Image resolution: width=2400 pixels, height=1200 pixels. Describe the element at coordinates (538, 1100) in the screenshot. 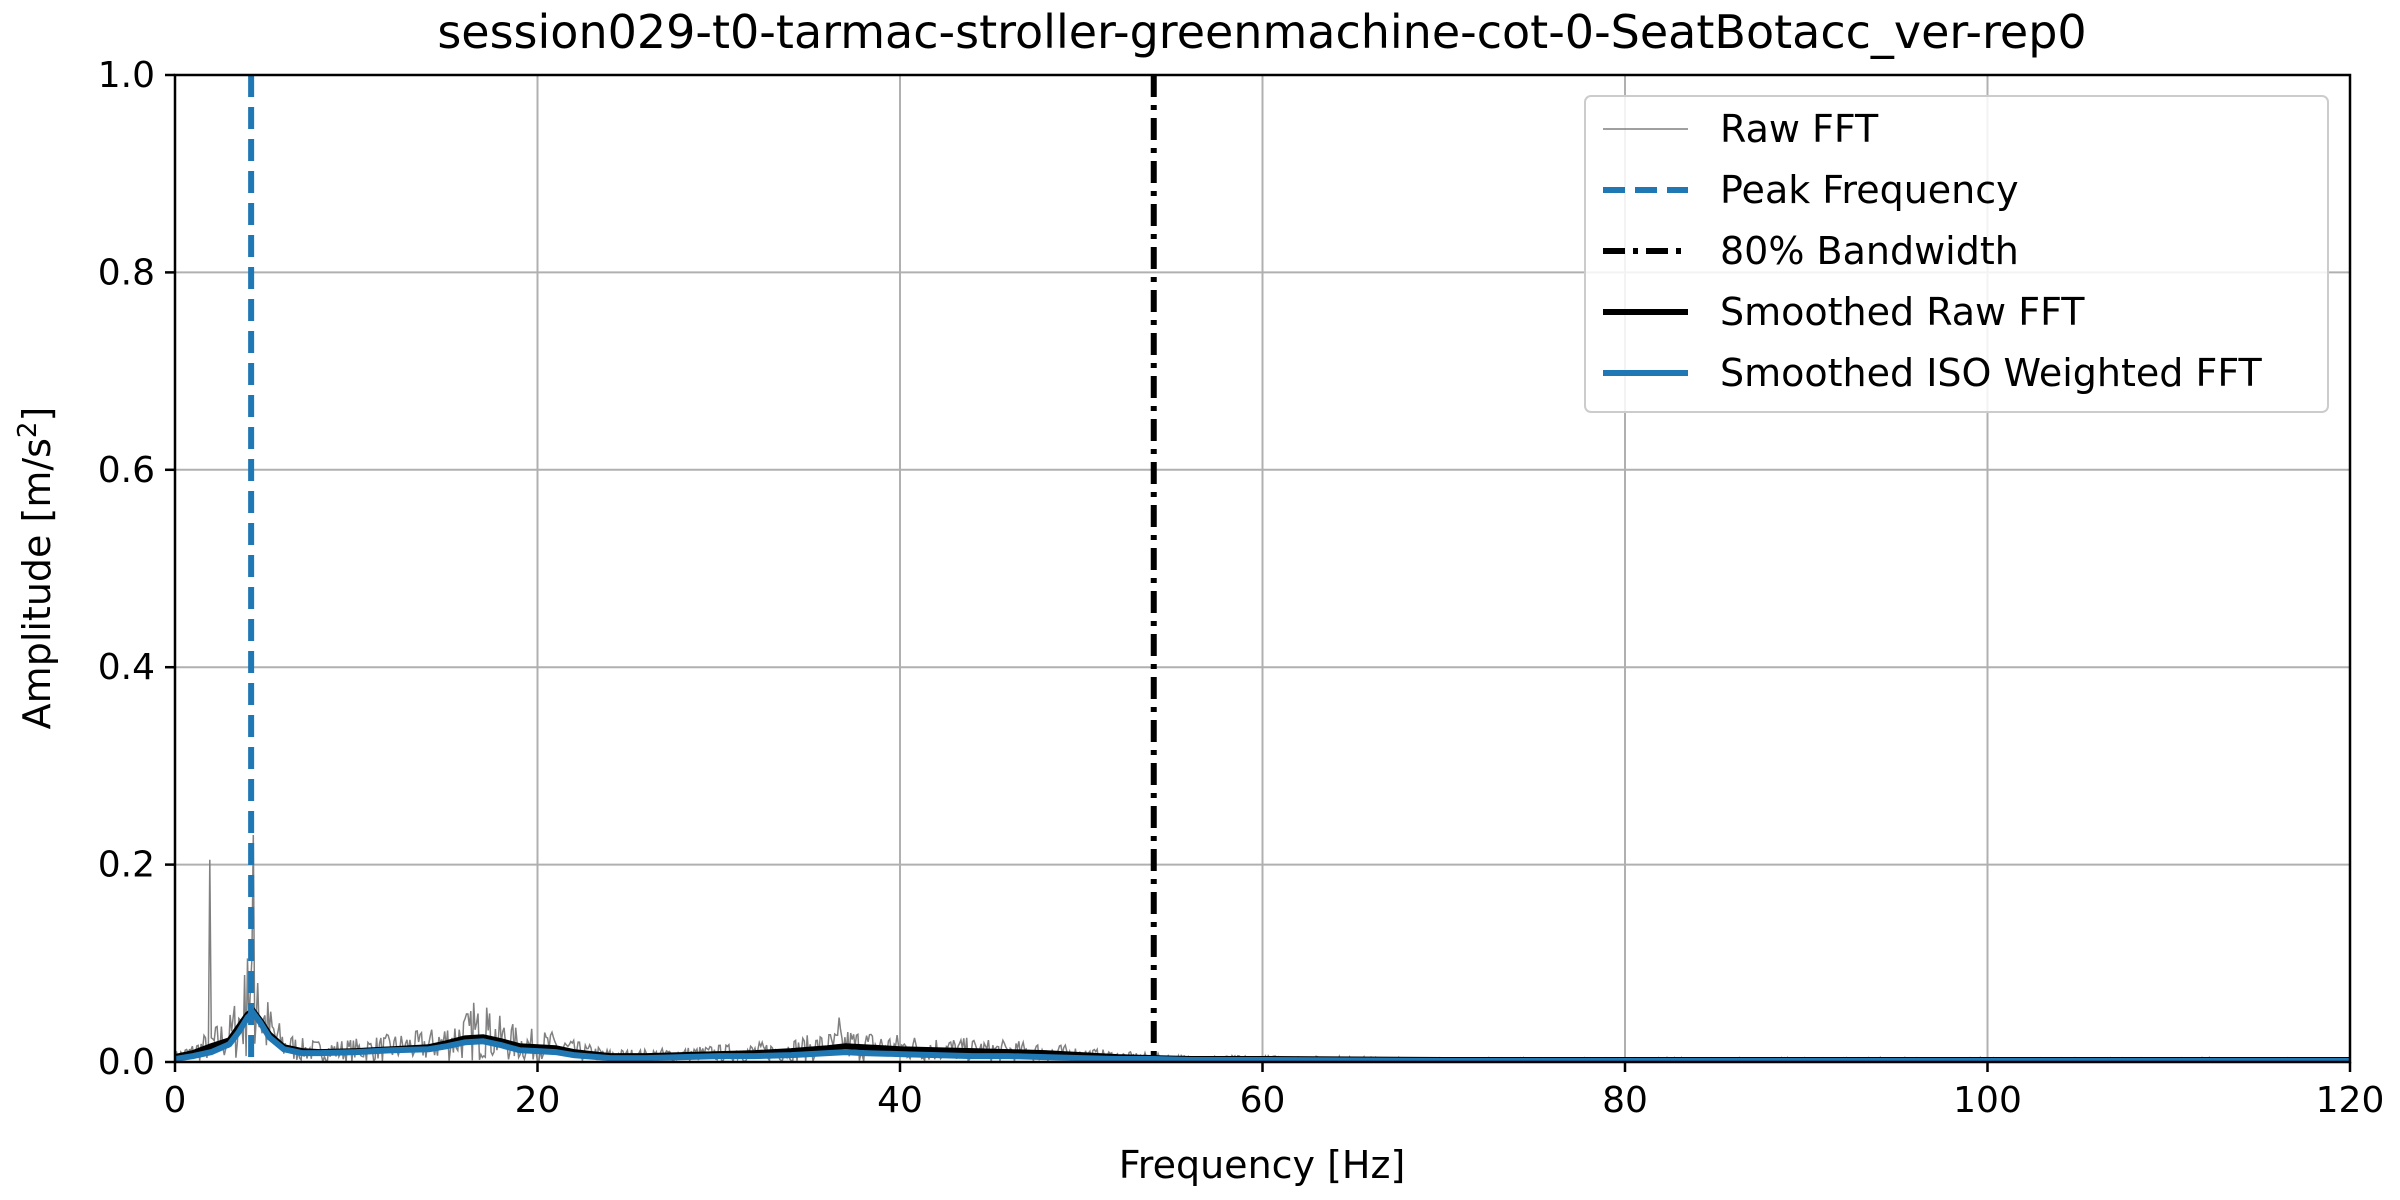

I see `x-tick-label: 20` at that location.